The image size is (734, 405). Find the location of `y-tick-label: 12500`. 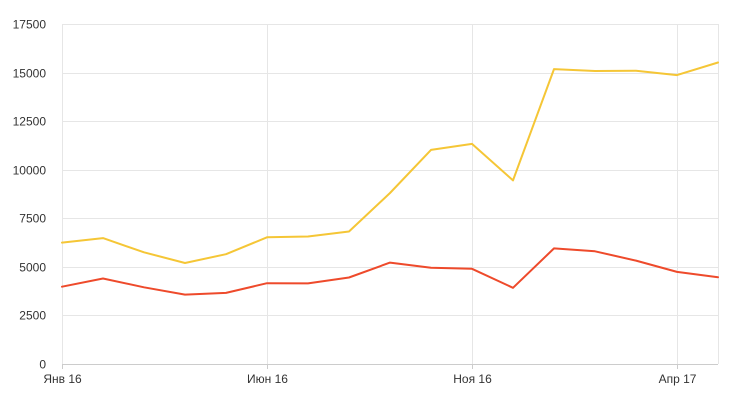

y-tick-label: 12500 is located at coordinates (30, 122).